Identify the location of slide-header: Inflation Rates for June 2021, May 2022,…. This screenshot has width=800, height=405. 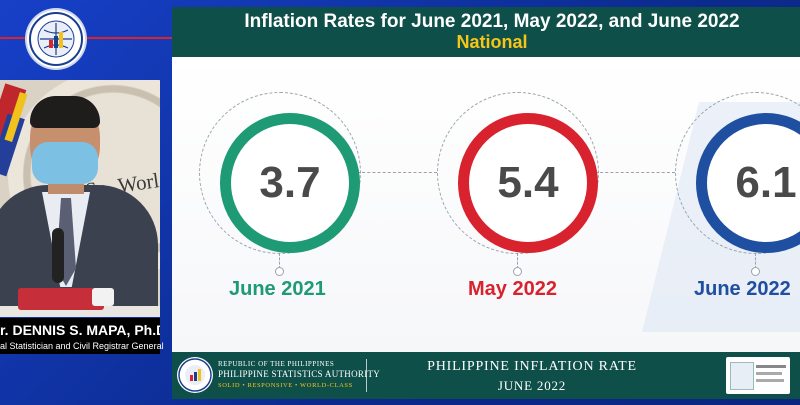
(486, 32).